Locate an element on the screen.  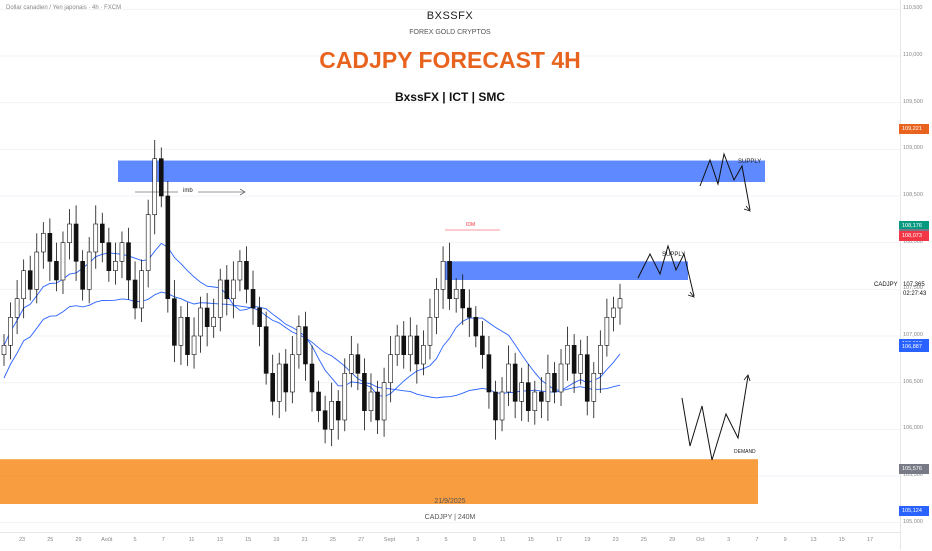
imbalance-label: imb is located at coordinates (188, 191).